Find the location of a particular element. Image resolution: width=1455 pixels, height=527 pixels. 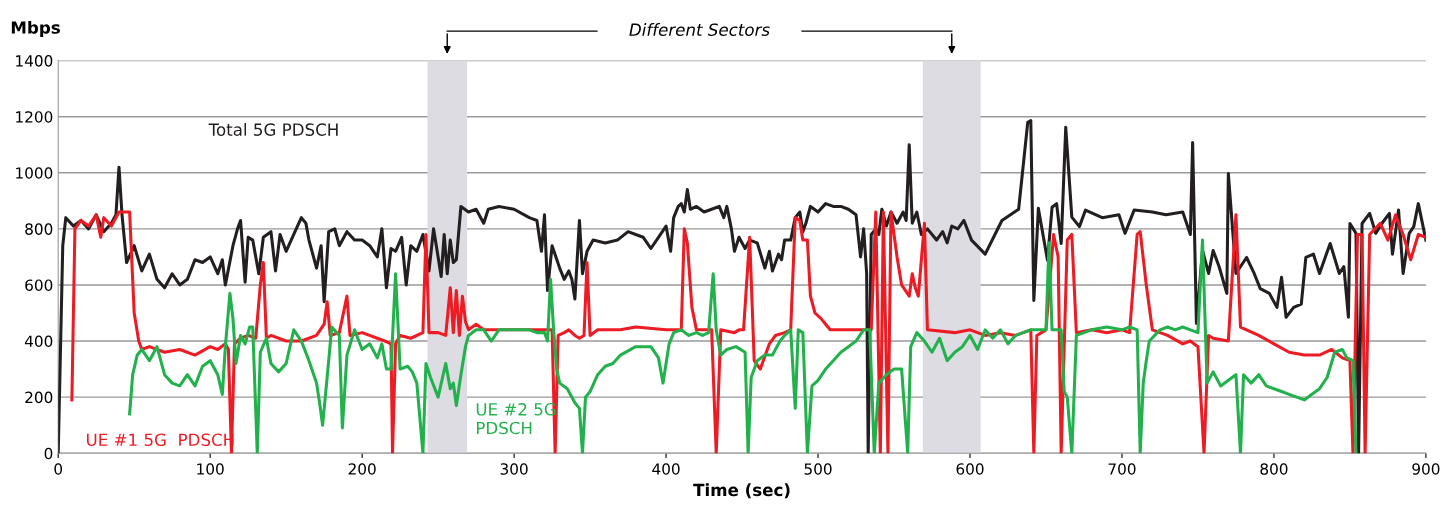

x-axis-title: Time (sec) is located at coordinates (741, 491).